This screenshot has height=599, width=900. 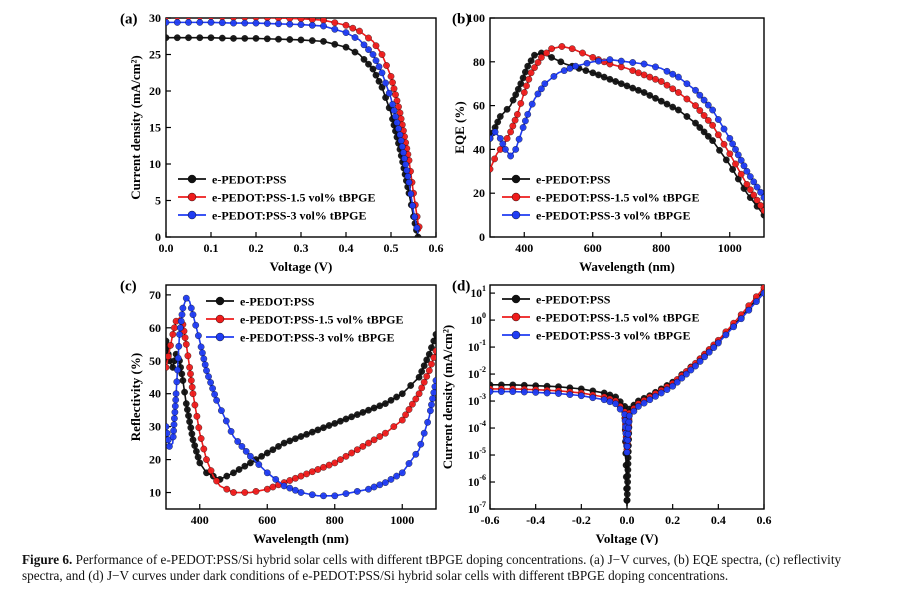 I want to click on y-tick-label: 60, so click(x=155, y=328).